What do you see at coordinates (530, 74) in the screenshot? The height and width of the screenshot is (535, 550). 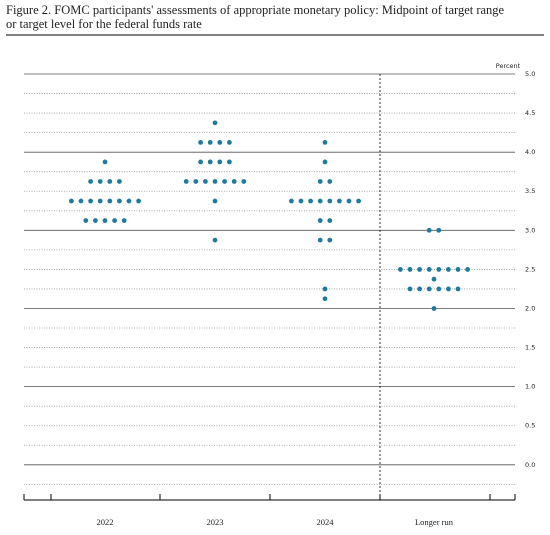 I see `y-tick-label: 5.0` at bounding box center [530, 74].